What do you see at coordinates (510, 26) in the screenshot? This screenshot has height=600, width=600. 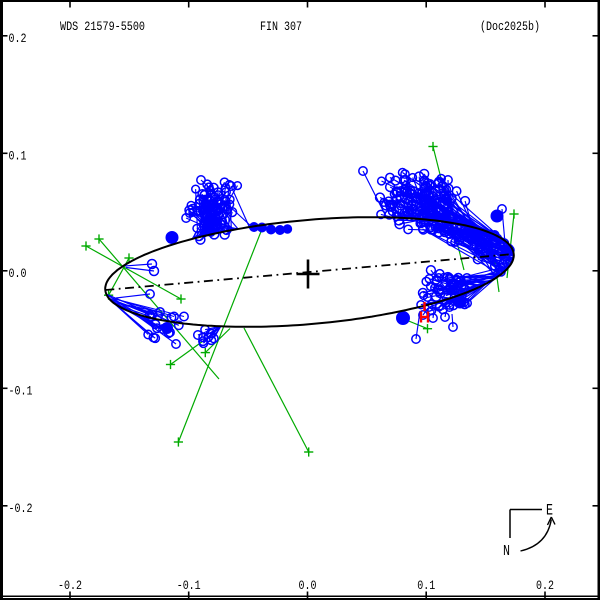 I see `svg-text: (Doc2025b)` at bounding box center [510, 26].